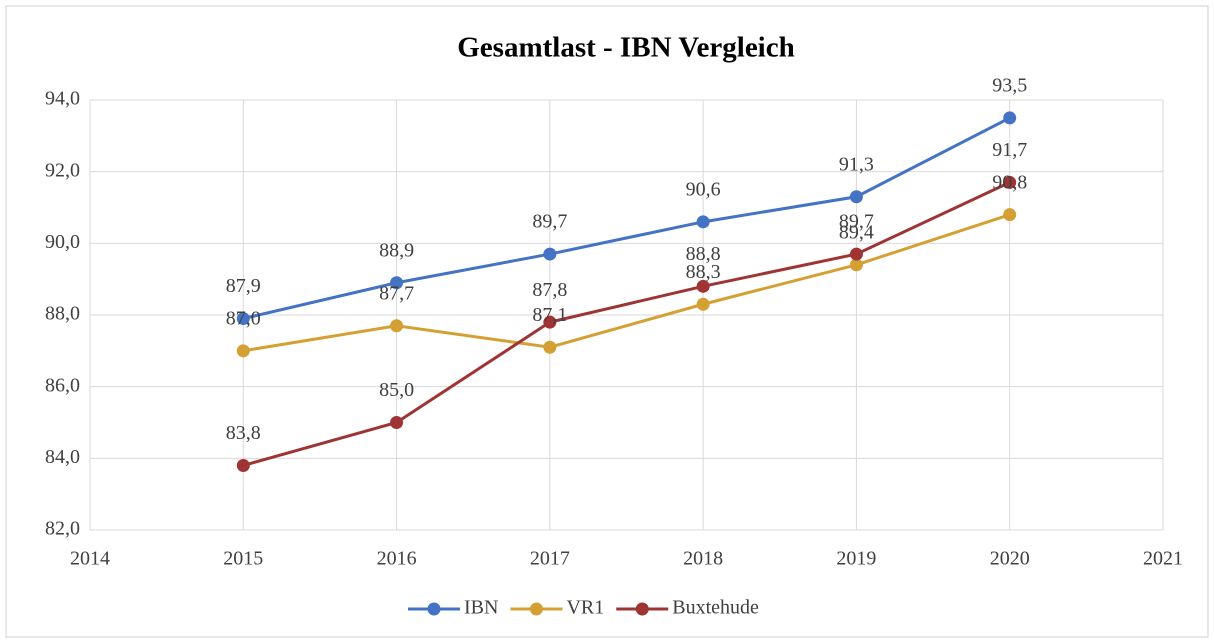 This screenshot has width=1214, height=643. I want to click on data-label: 90,8, so click(1009, 182).